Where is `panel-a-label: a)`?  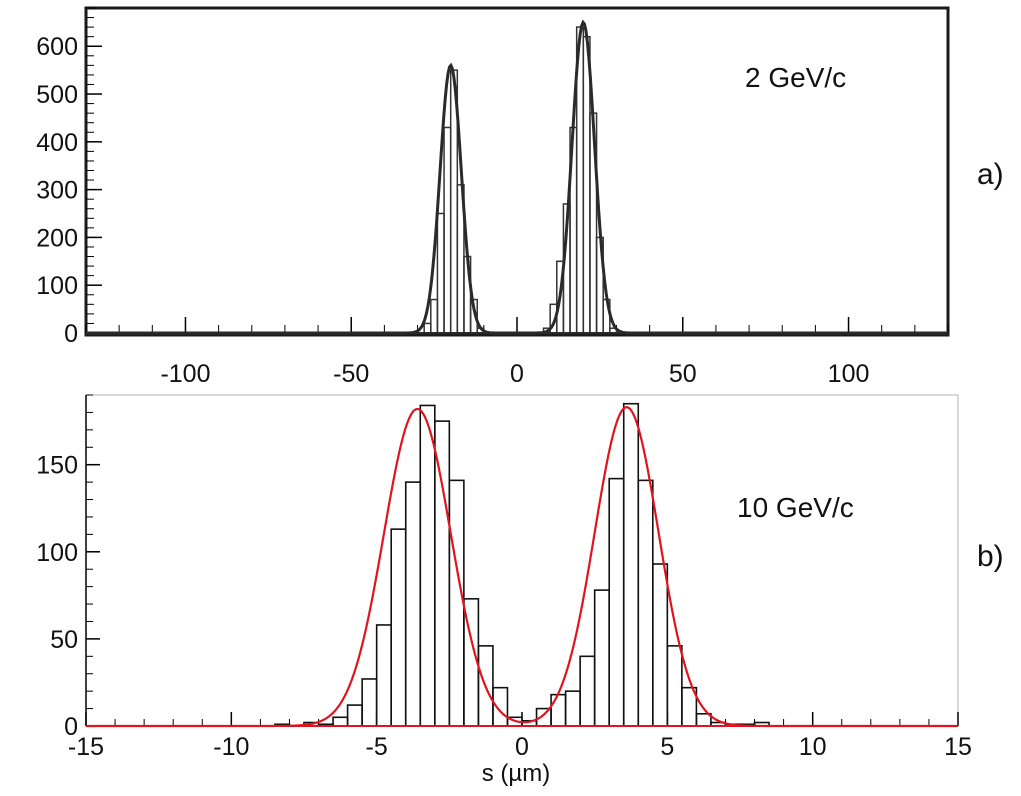
panel-a-label: a) is located at coordinates (990, 174).